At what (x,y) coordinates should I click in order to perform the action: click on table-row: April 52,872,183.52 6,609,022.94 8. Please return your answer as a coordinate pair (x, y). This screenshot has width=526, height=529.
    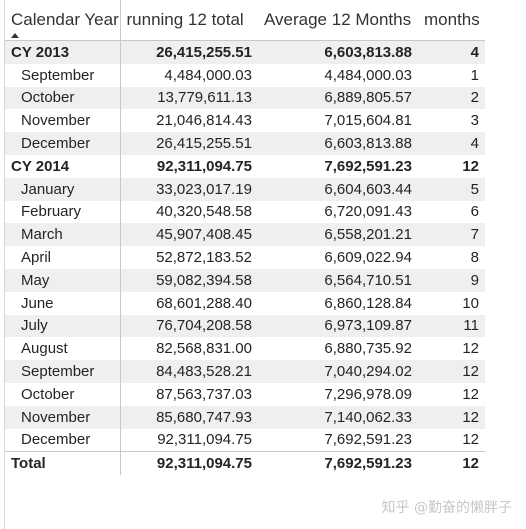
    Looking at the image, I should click on (245, 257).